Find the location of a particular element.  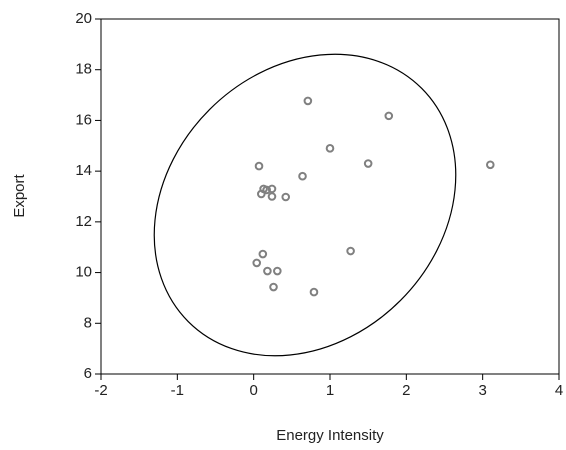

y-tick-label: 16 is located at coordinates (83, 119).